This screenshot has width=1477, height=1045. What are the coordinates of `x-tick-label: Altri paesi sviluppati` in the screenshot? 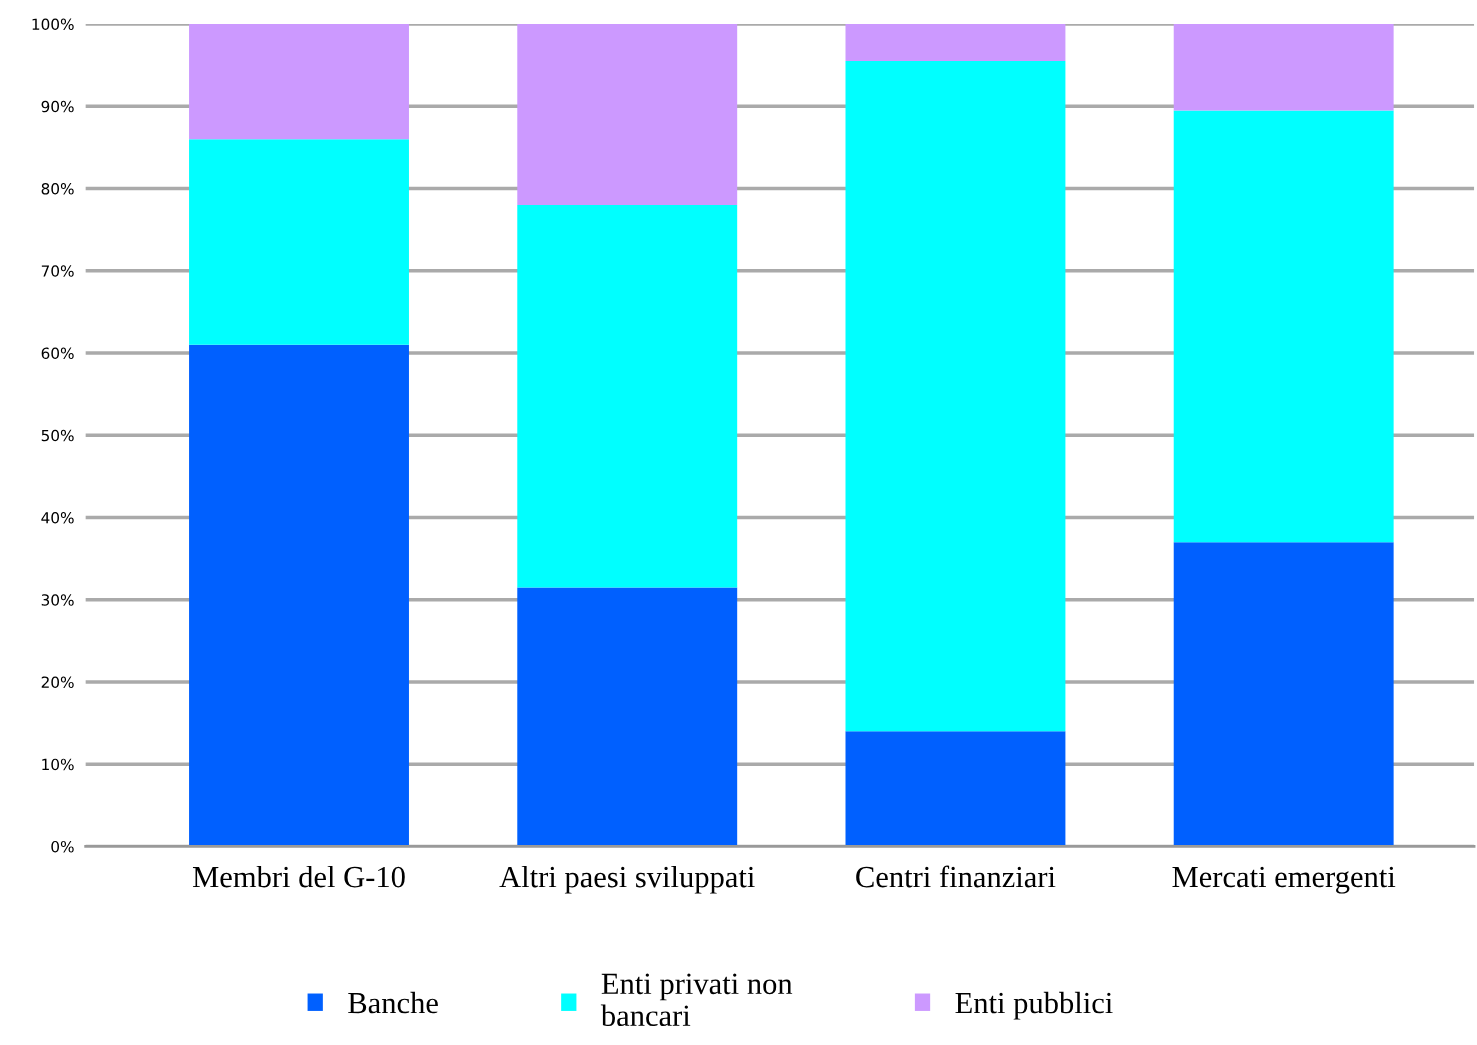 It's located at (627, 879).